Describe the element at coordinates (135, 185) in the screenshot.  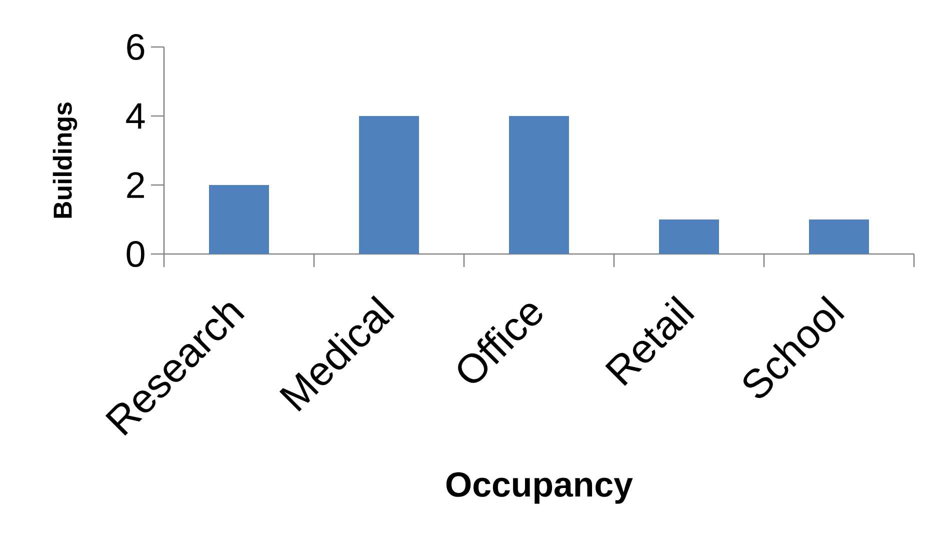
I see `y-tick-label: 2` at that location.